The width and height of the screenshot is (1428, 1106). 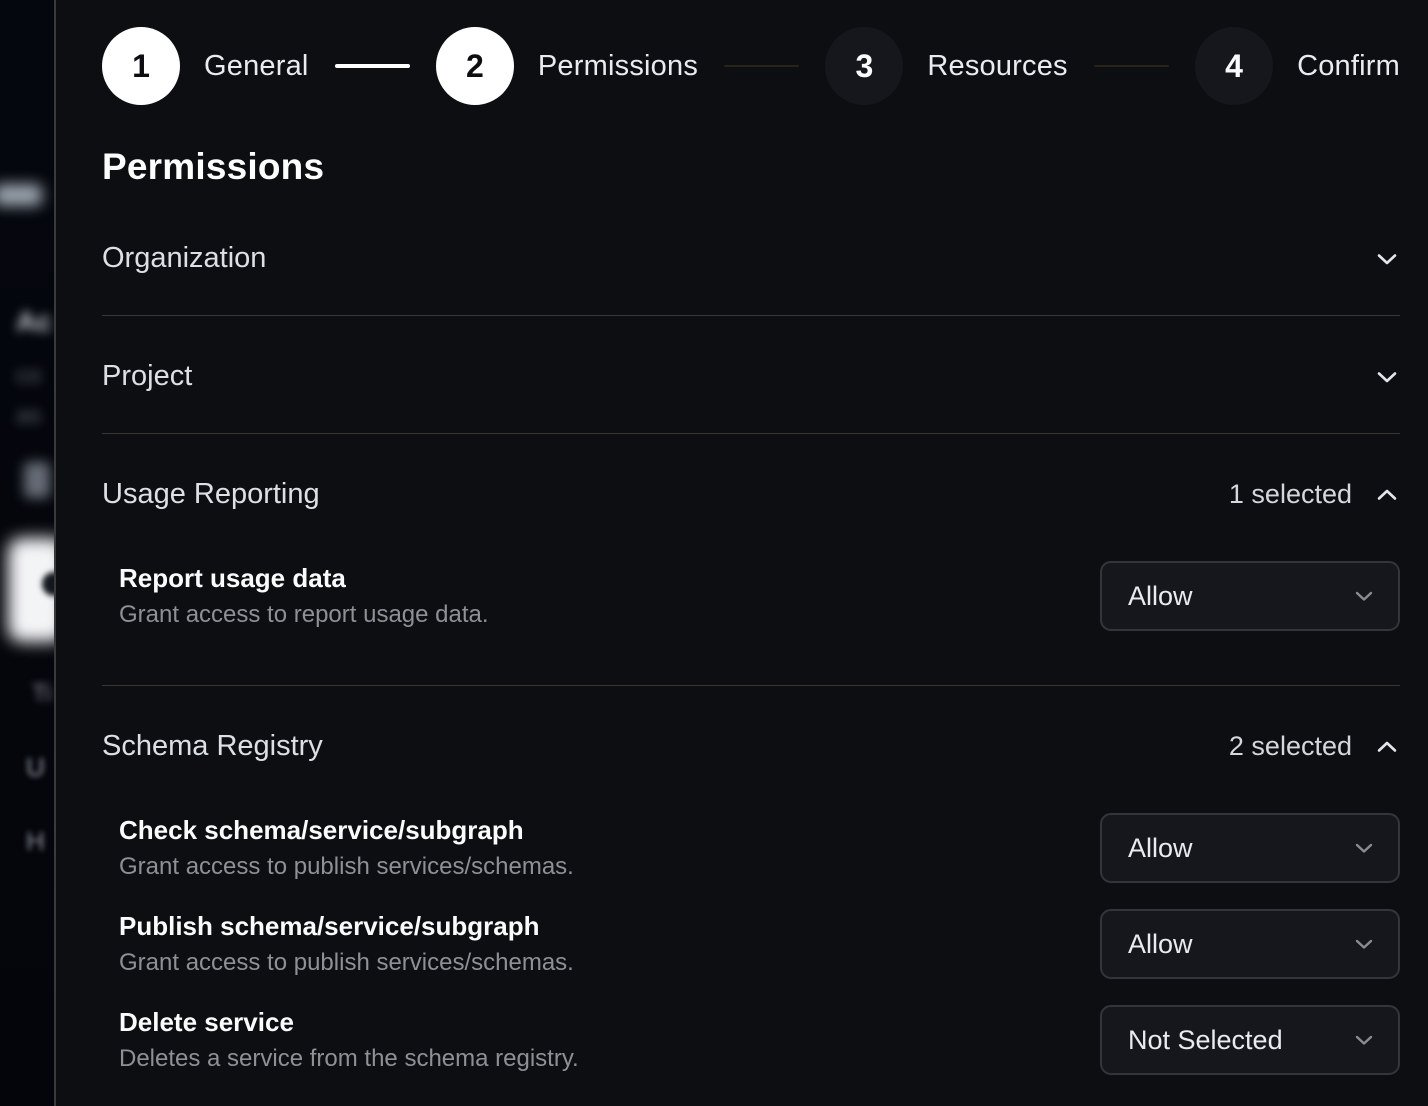 What do you see at coordinates (1234, 66) in the screenshot?
I see `step-confirm-number: 4` at bounding box center [1234, 66].